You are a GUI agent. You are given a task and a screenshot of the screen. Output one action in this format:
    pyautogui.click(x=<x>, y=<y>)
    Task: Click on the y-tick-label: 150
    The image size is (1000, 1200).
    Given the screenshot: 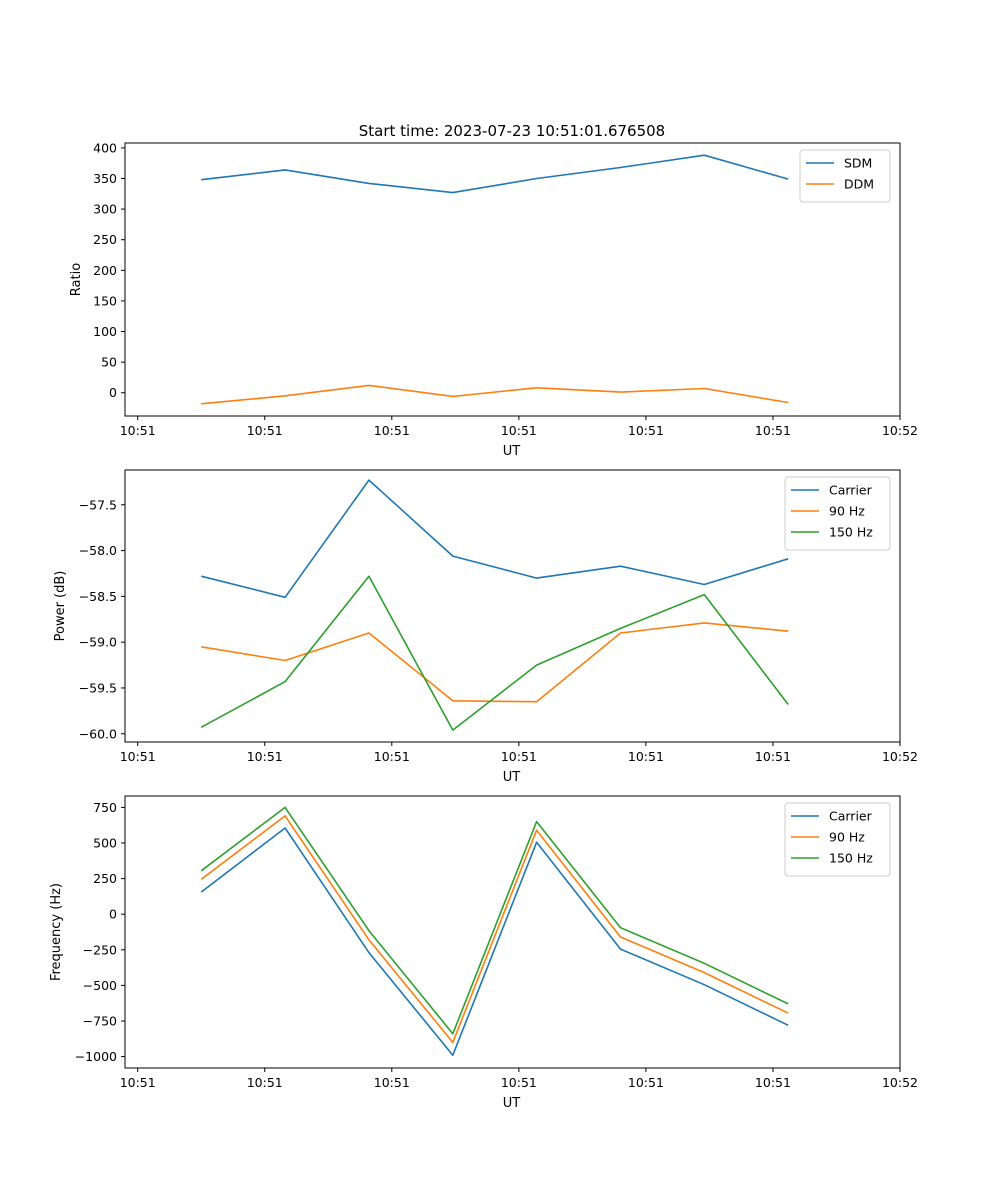 What is the action you would take?
    pyautogui.click(x=105, y=300)
    